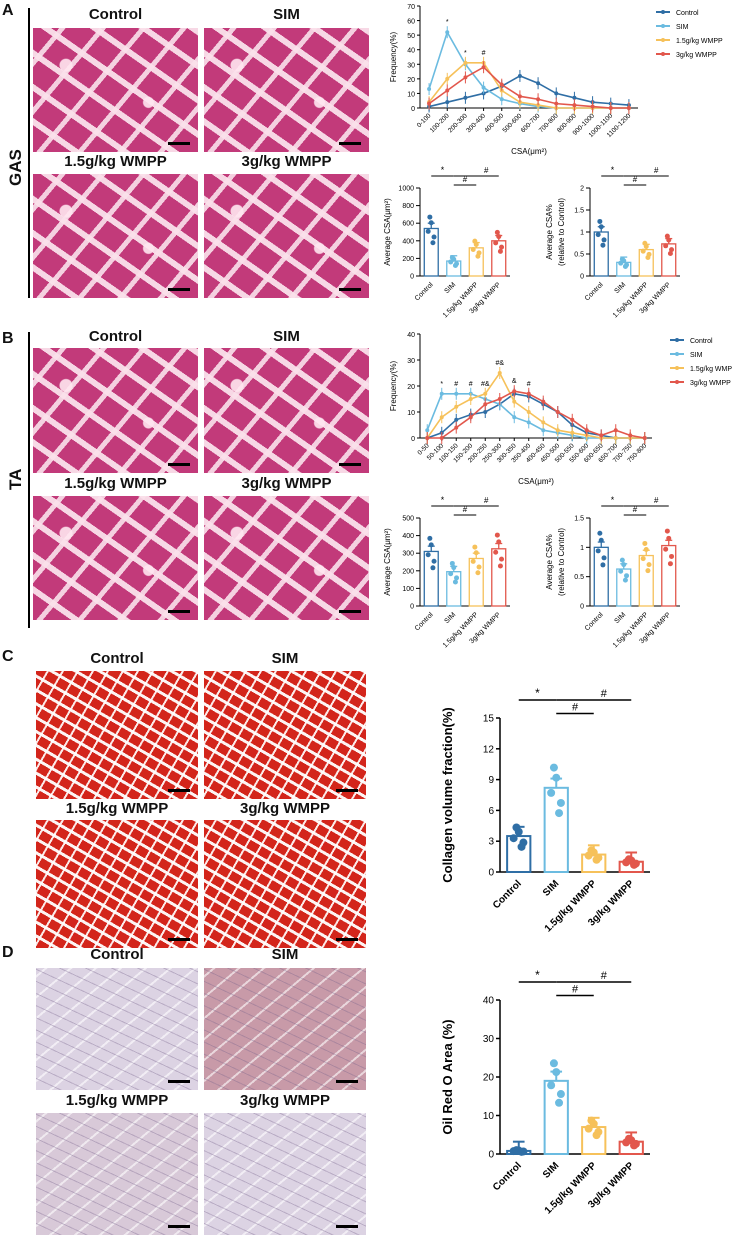 The height and width of the screenshot is (1240, 732). What do you see at coordinates (115, 483) in the screenshot?
I see `image-label-low: 1.5g/kg WMPP` at bounding box center [115, 483].